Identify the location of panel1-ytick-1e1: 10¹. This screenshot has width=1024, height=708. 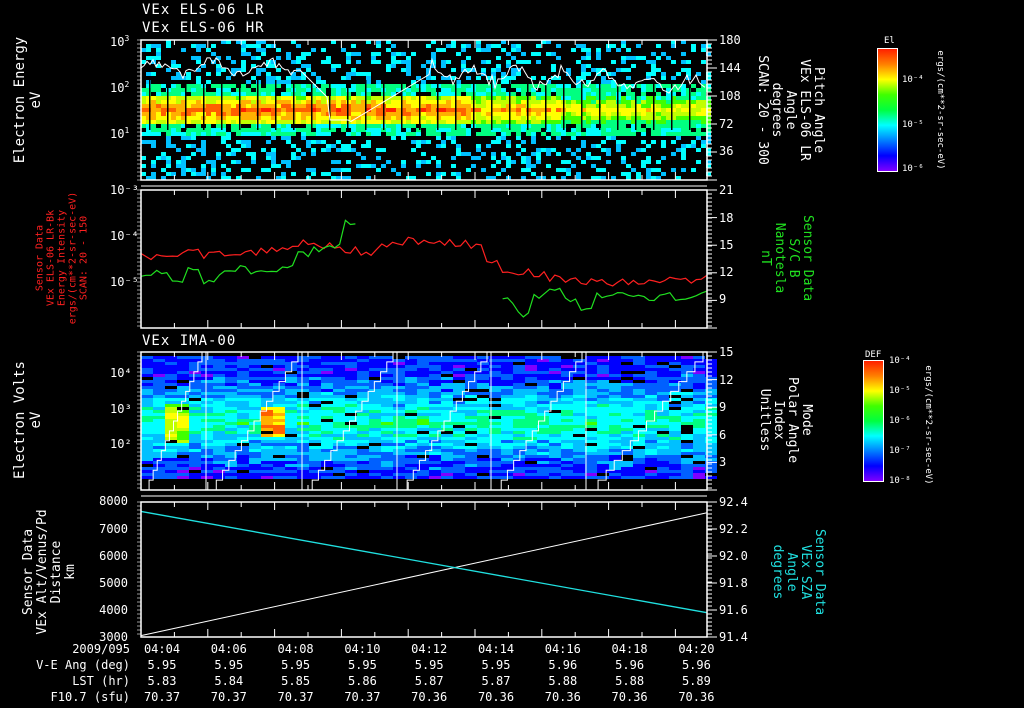
(120, 133).